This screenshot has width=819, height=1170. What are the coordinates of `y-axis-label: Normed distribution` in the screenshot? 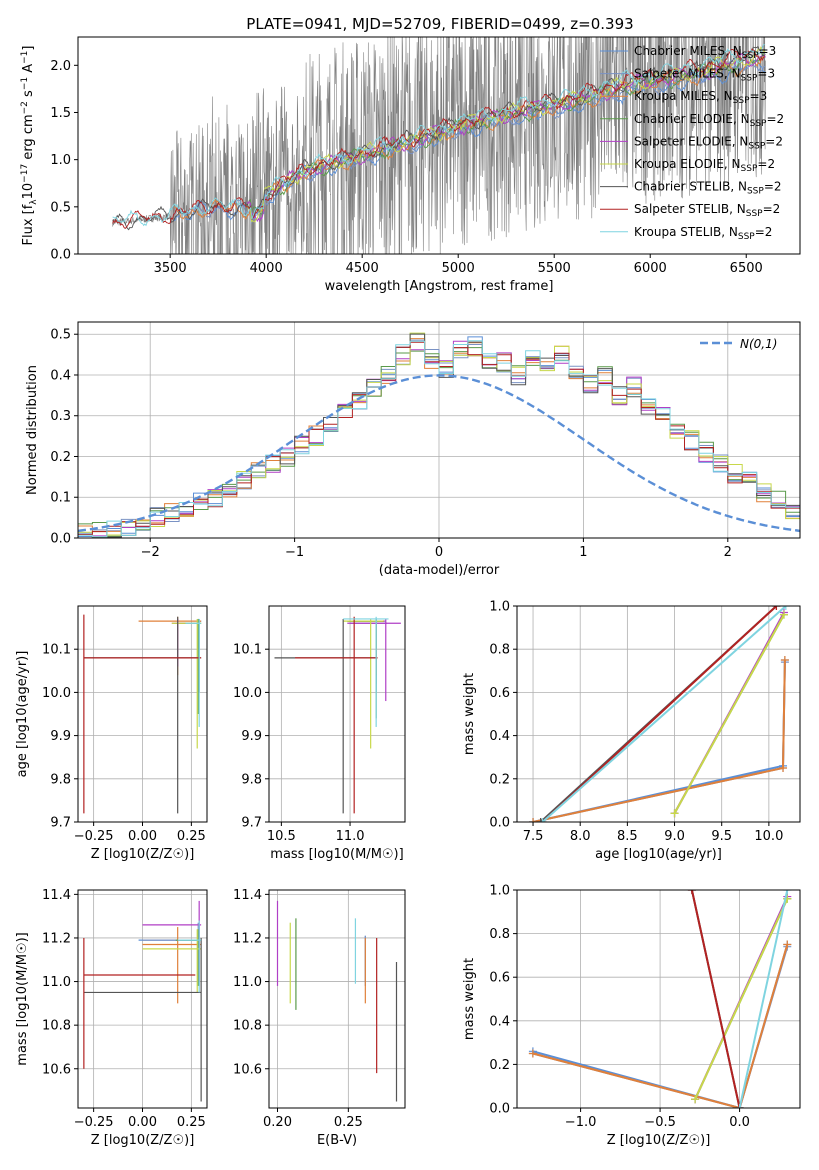 It's located at (32, 430).